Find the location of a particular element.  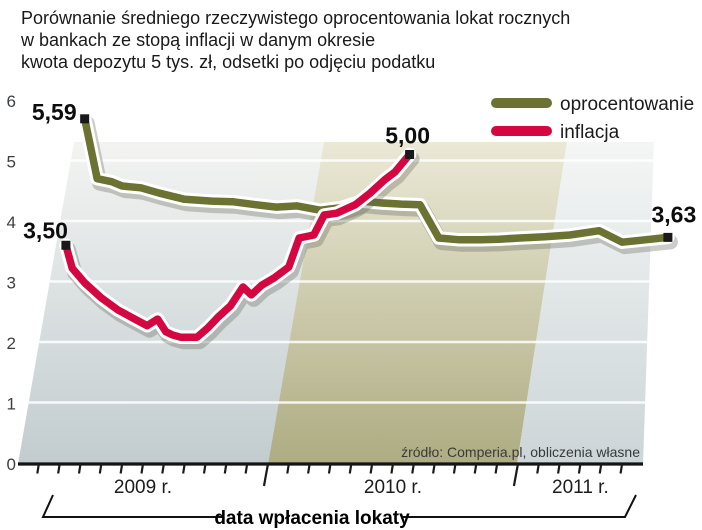

data-point-marker-5,59 is located at coordinates (85, 119).